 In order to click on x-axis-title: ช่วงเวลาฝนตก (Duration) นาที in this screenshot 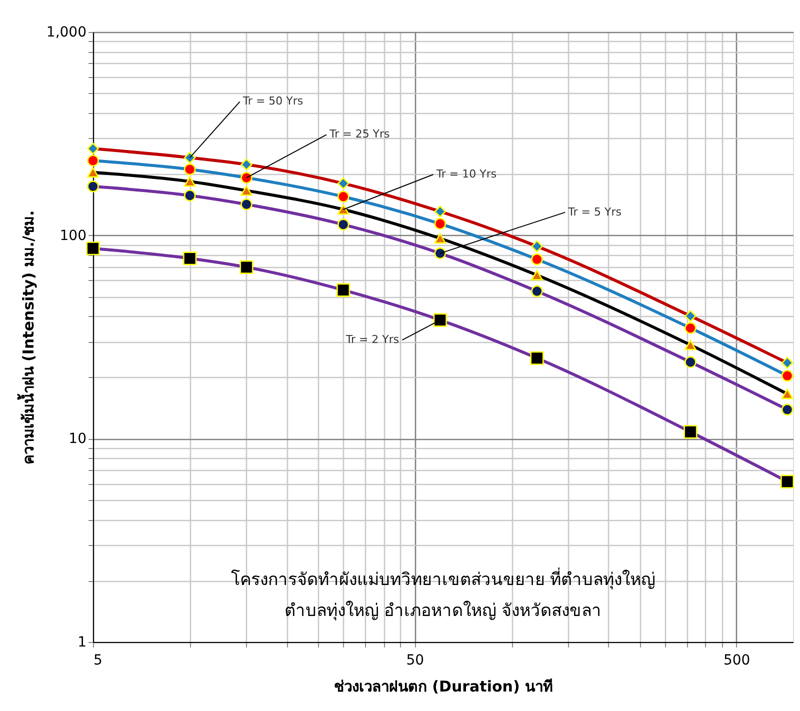, I will do `click(444, 687)`.